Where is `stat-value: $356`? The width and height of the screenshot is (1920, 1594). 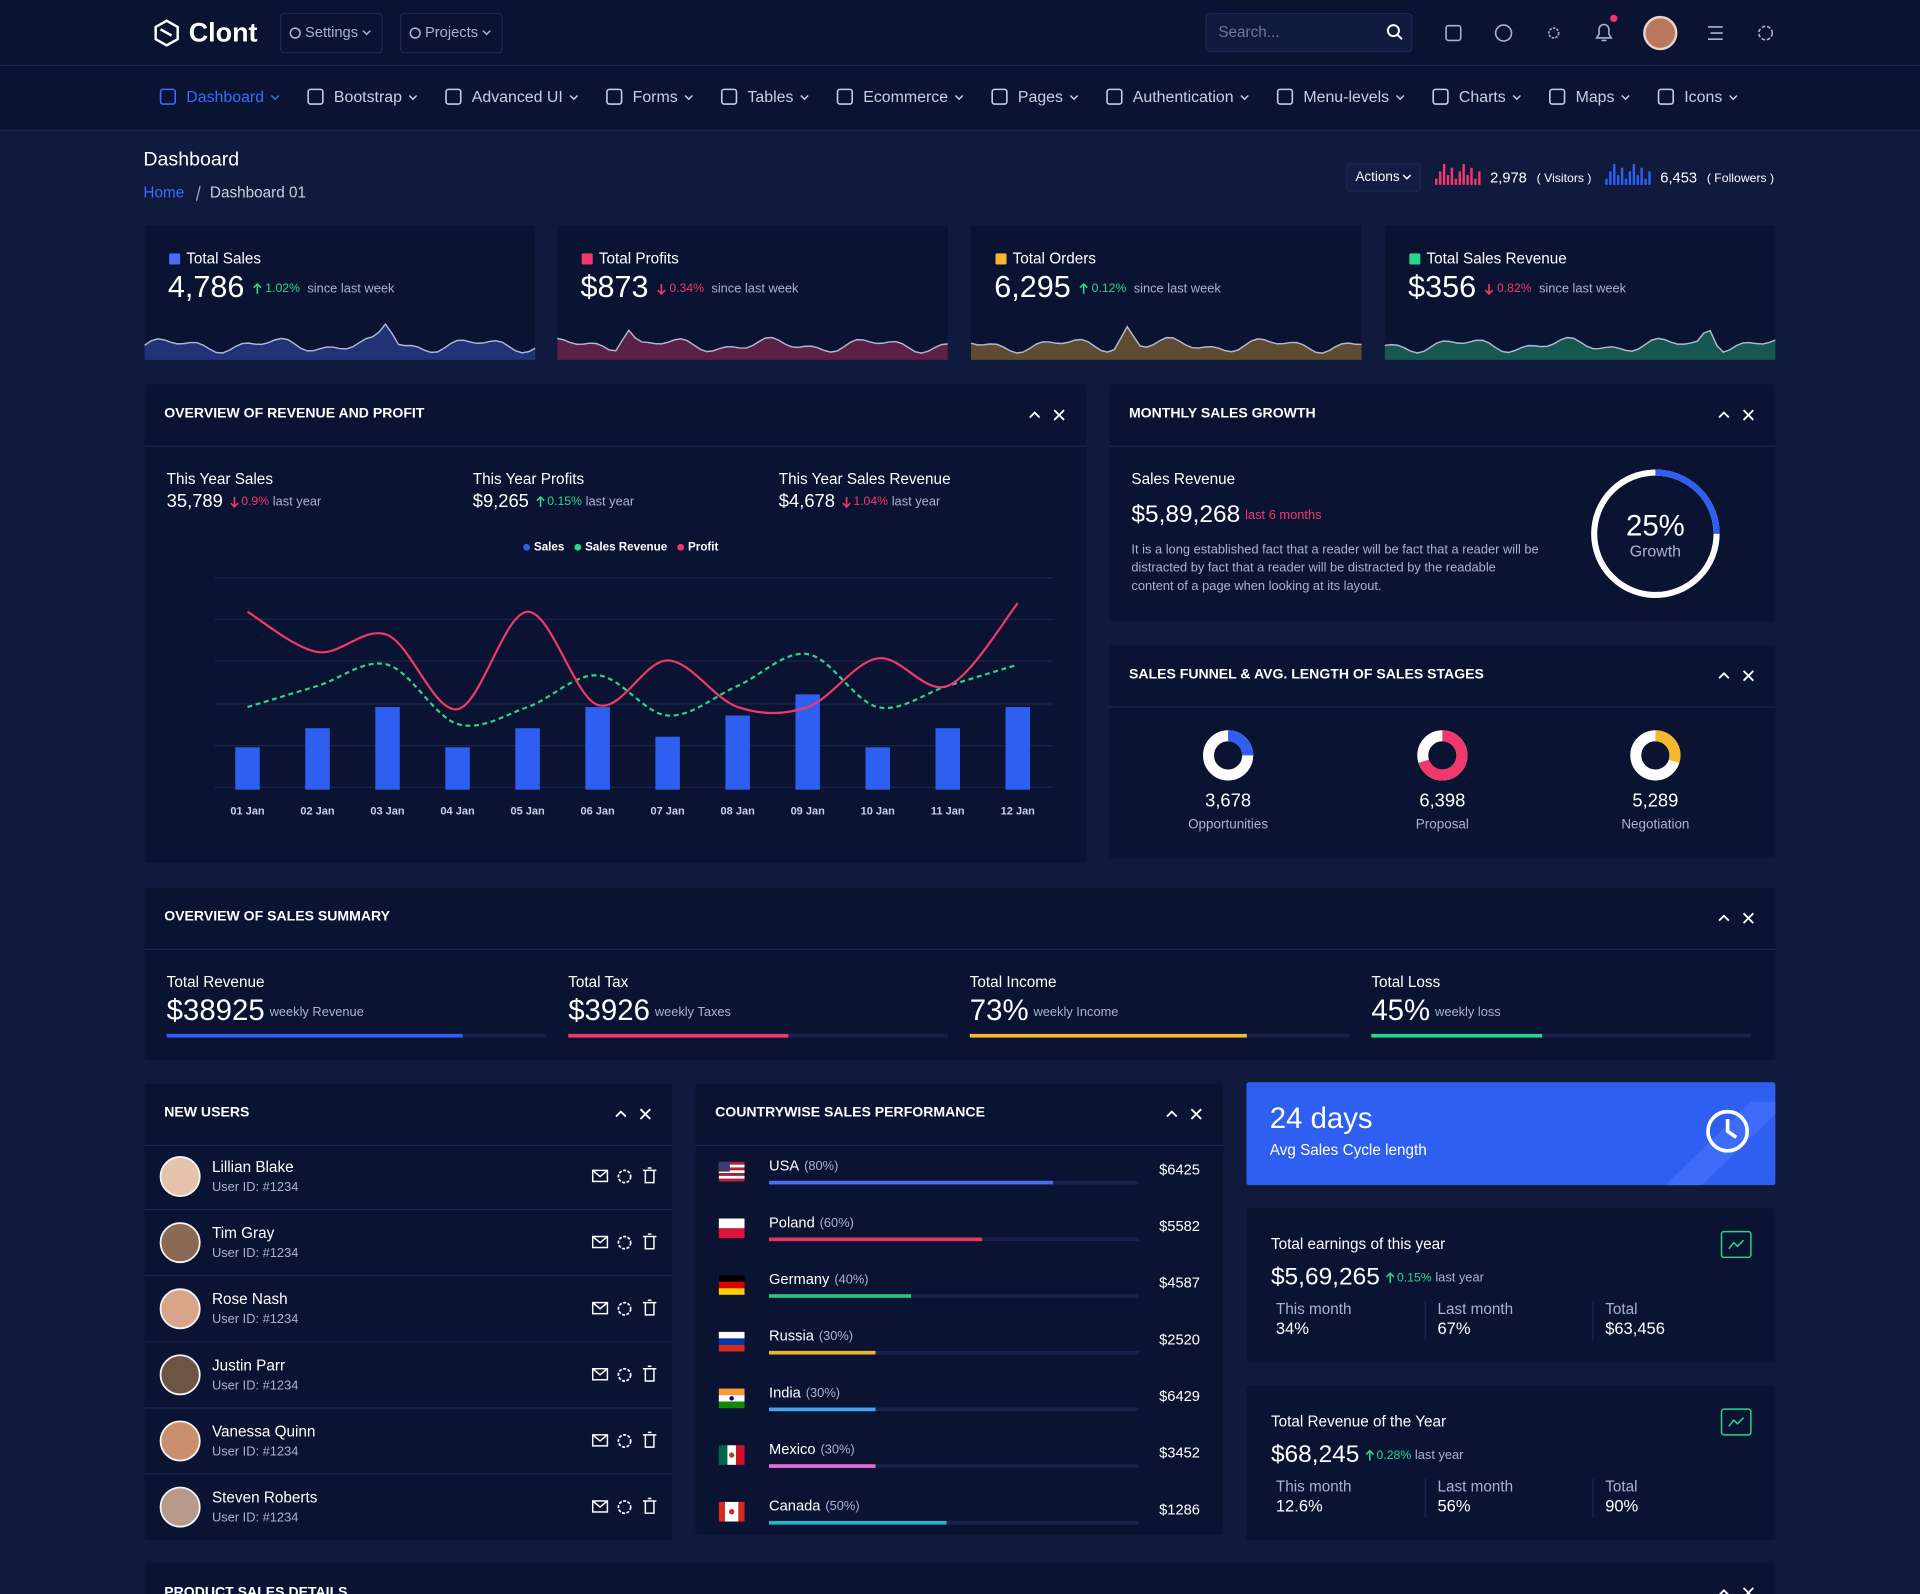 stat-value: $356 is located at coordinates (1442, 287).